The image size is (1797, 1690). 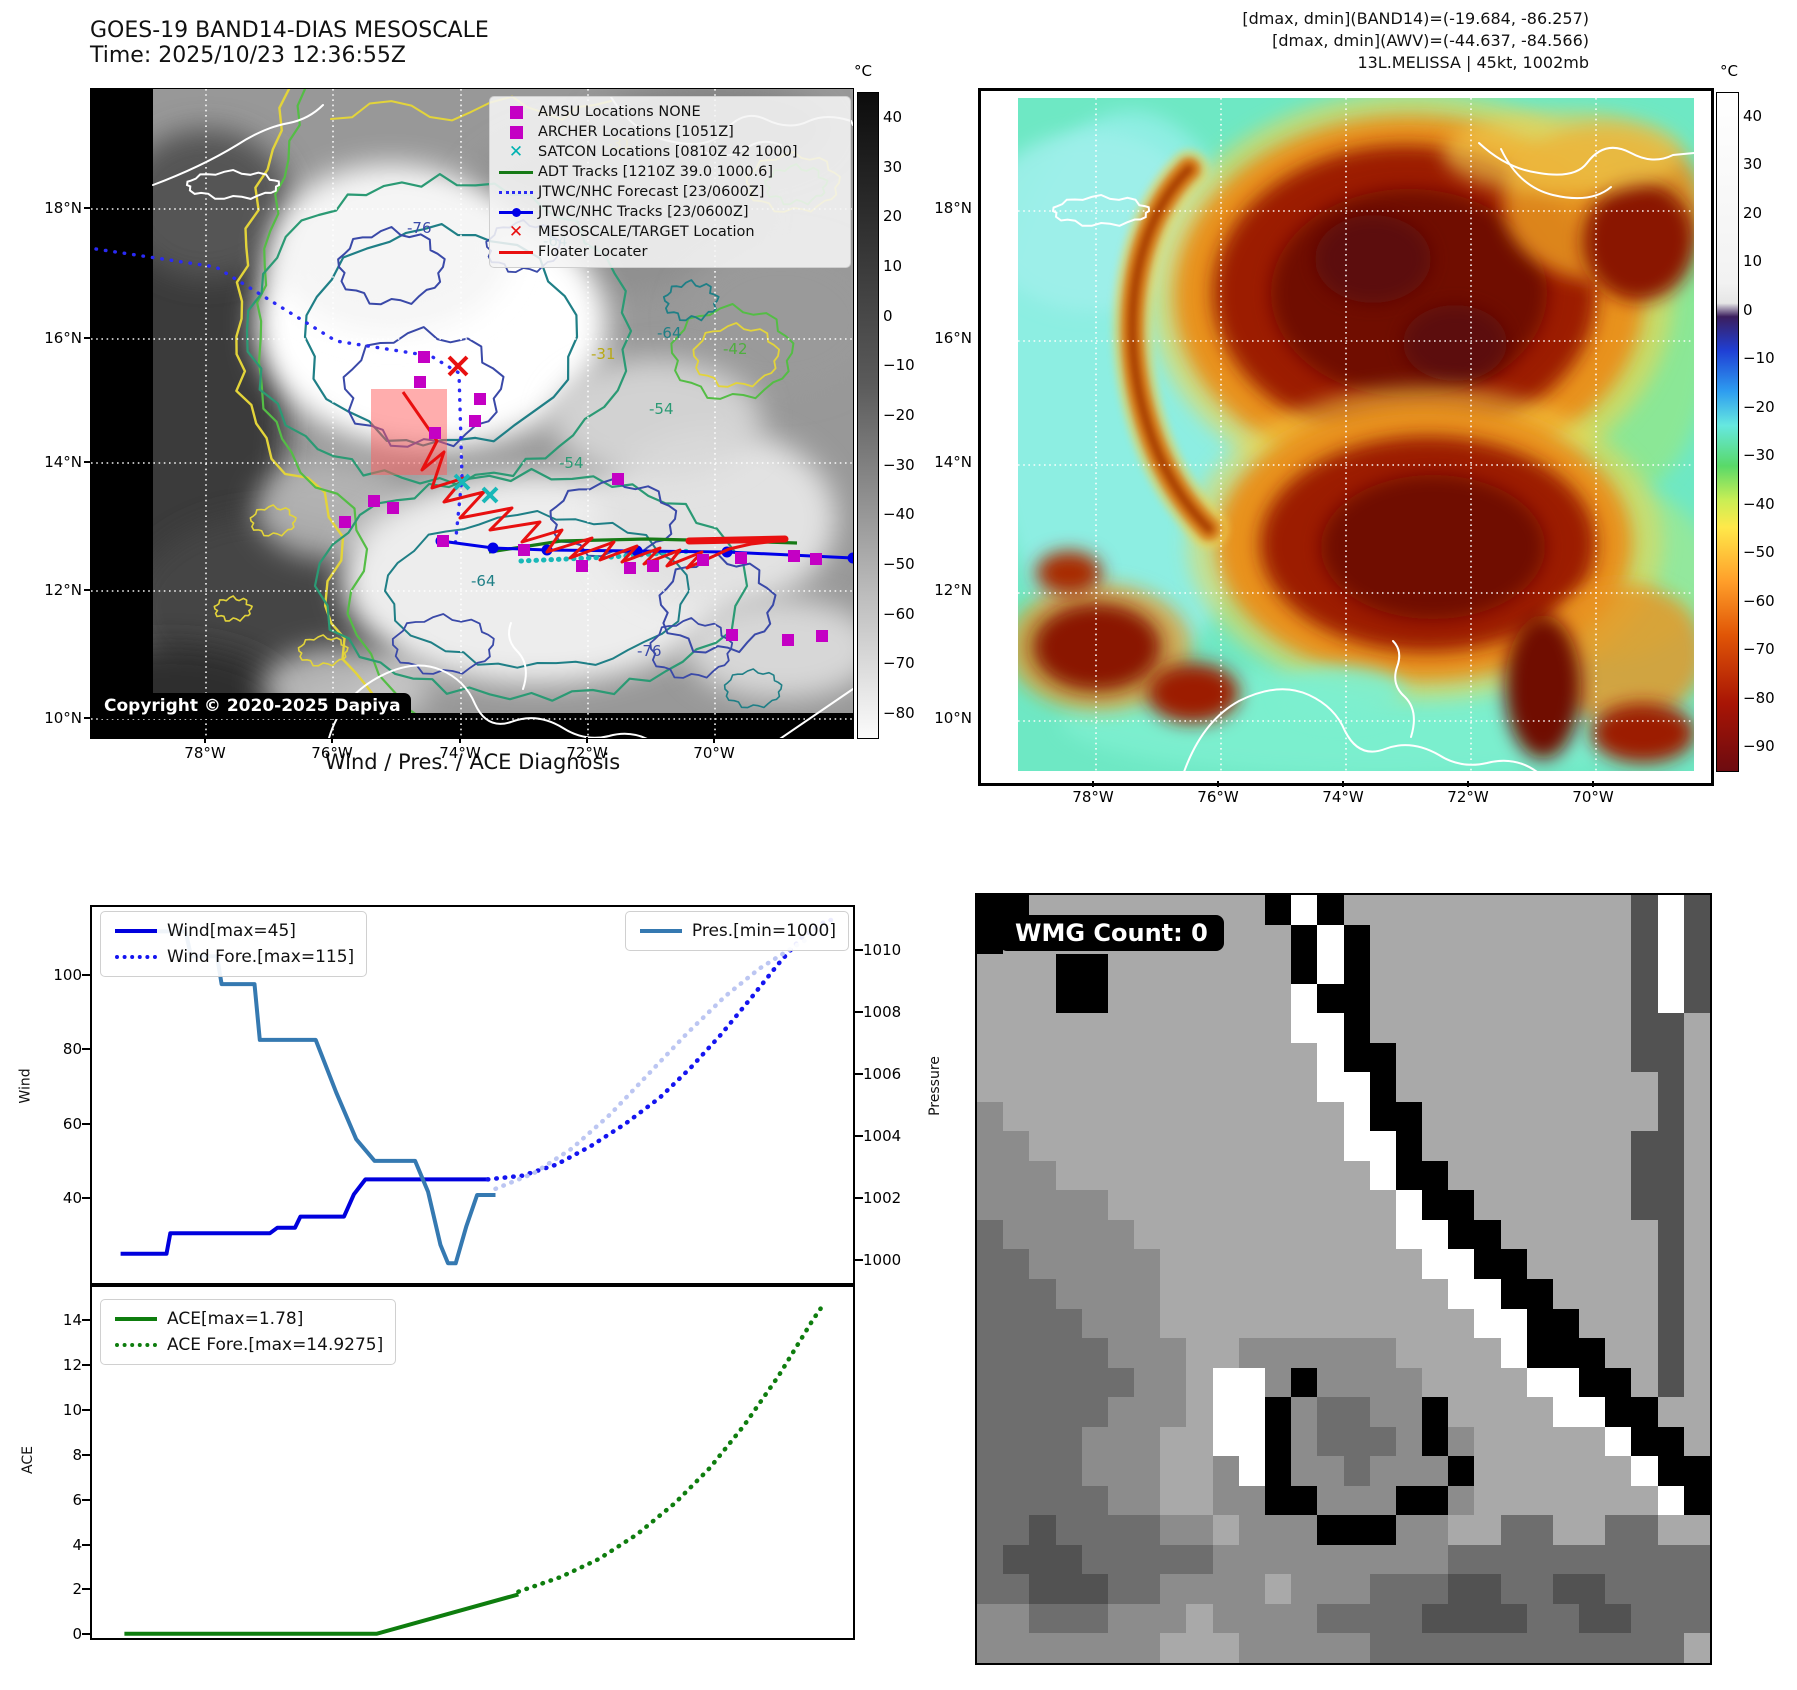 What do you see at coordinates (899, 514) in the screenshot?
I see `left-colorbar-tick: −40` at bounding box center [899, 514].